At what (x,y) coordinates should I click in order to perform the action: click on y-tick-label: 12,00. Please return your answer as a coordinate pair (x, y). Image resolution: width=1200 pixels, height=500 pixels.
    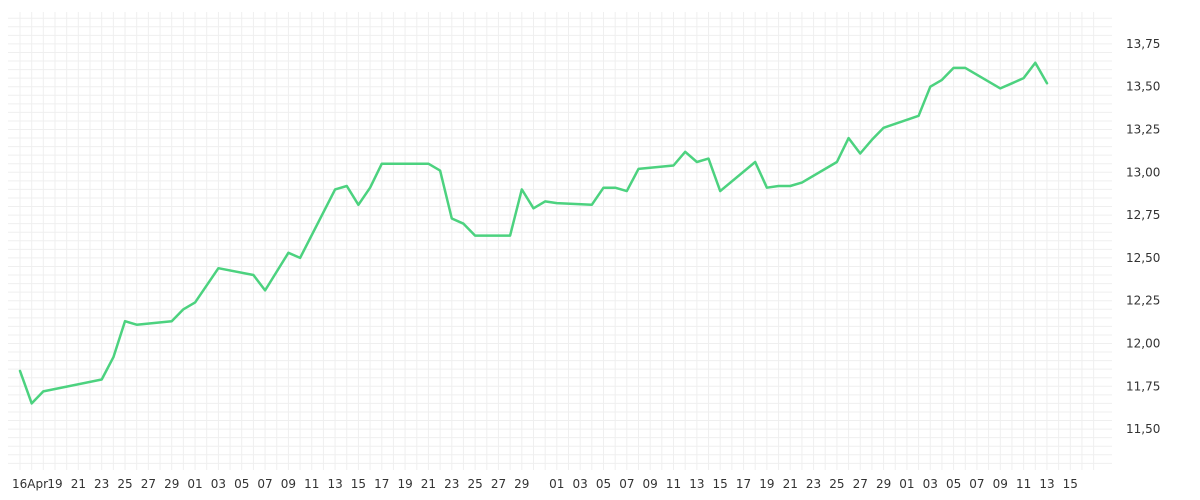
    Looking at the image, I should click on (1143, 344).